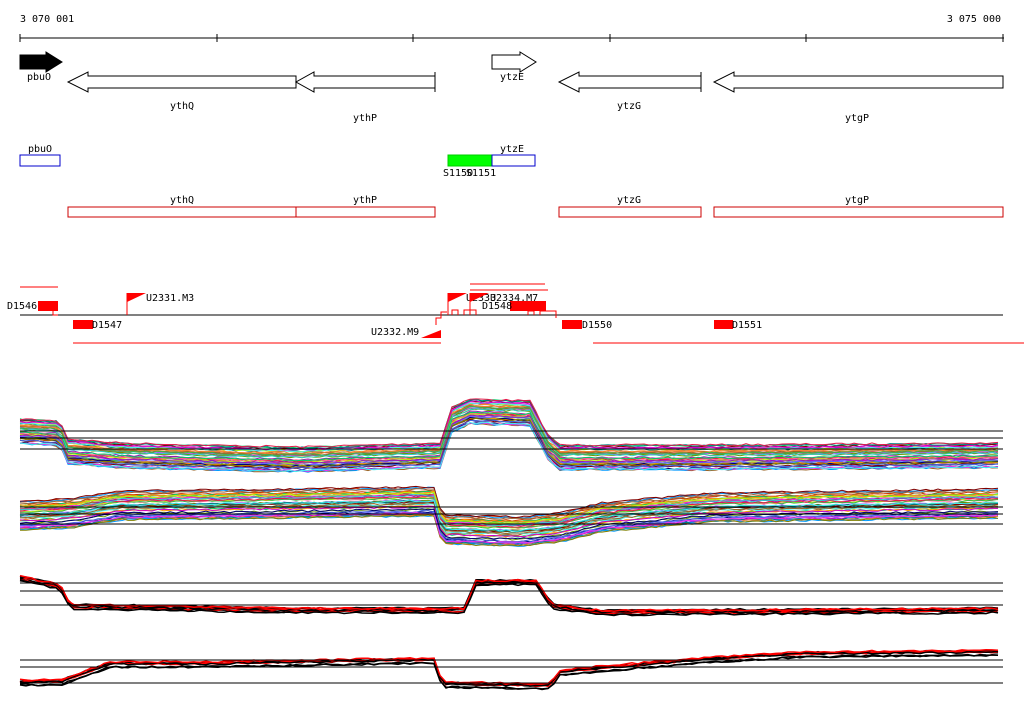 The width and height of the screenshot is (1024, 714). Describe the element at coordinates (469, 166) in the screenshot. I see `green-feature: S1150 S1151` at that location.